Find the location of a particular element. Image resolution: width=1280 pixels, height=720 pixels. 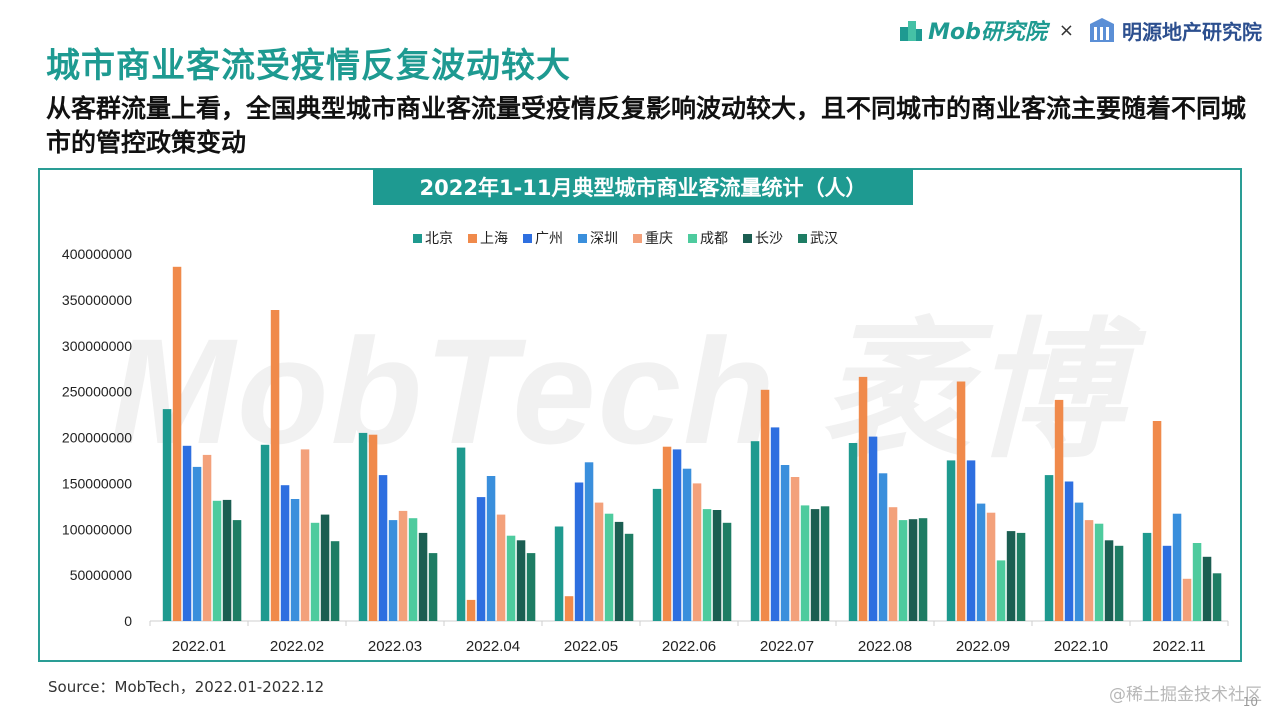

bar-重庆-2022.10 is located at coordinates (1089, 570).